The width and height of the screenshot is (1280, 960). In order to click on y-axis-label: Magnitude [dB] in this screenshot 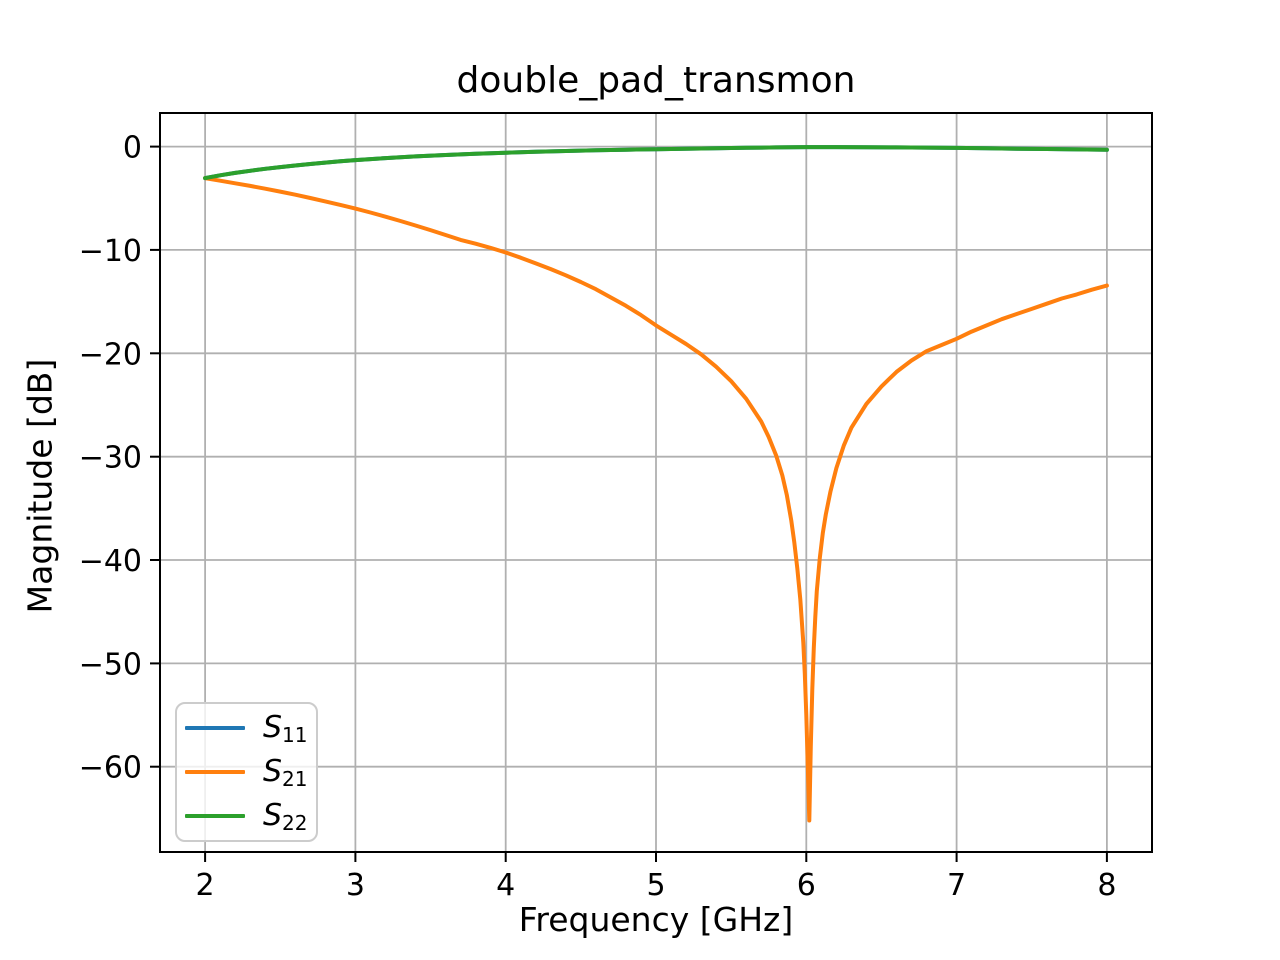, I will do `click(40, 486)`.